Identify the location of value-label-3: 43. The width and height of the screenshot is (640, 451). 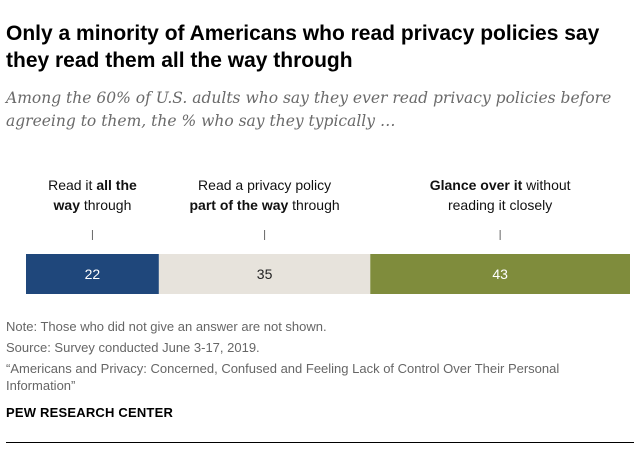
(500, 274).